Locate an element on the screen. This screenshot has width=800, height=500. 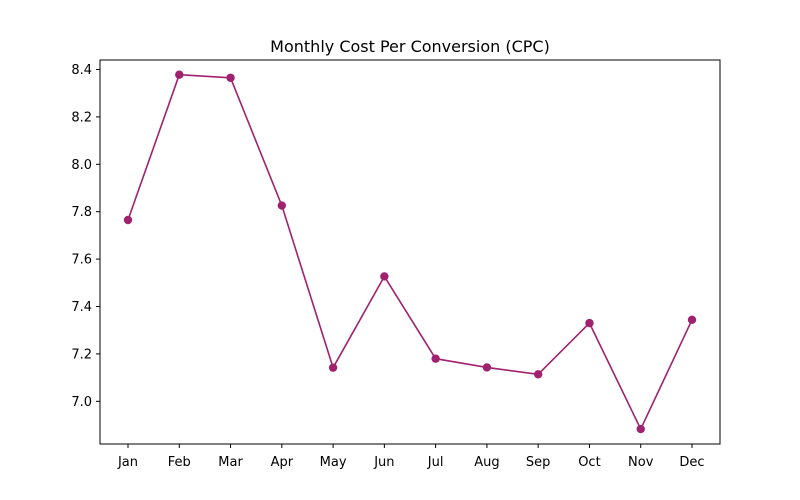
y-tick-label: 8.0 is located at coordinates (81, 165).